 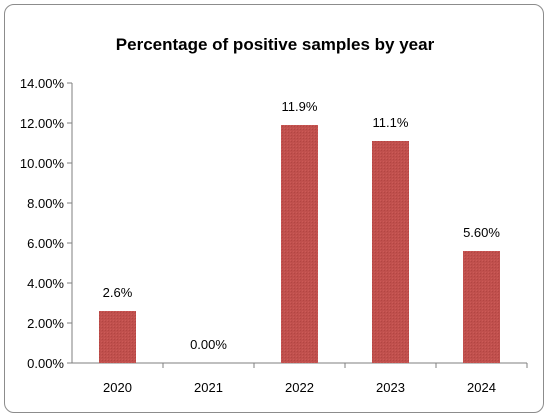 I want to click on y-tick-label: 14.00%, so click(x=42, y=83).